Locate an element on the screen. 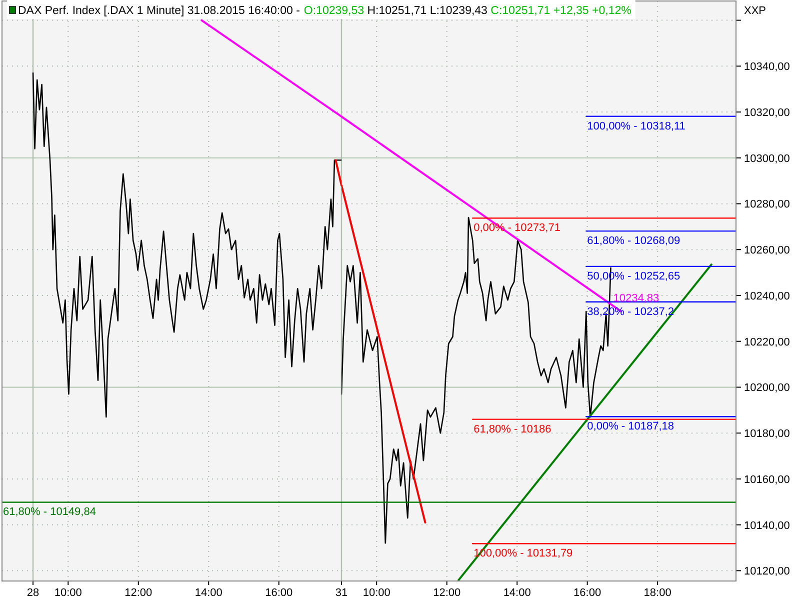 The height and width of the screenshot is (600, 800). y-tick-label: 10140,00 is located at coordinates (767, 526).